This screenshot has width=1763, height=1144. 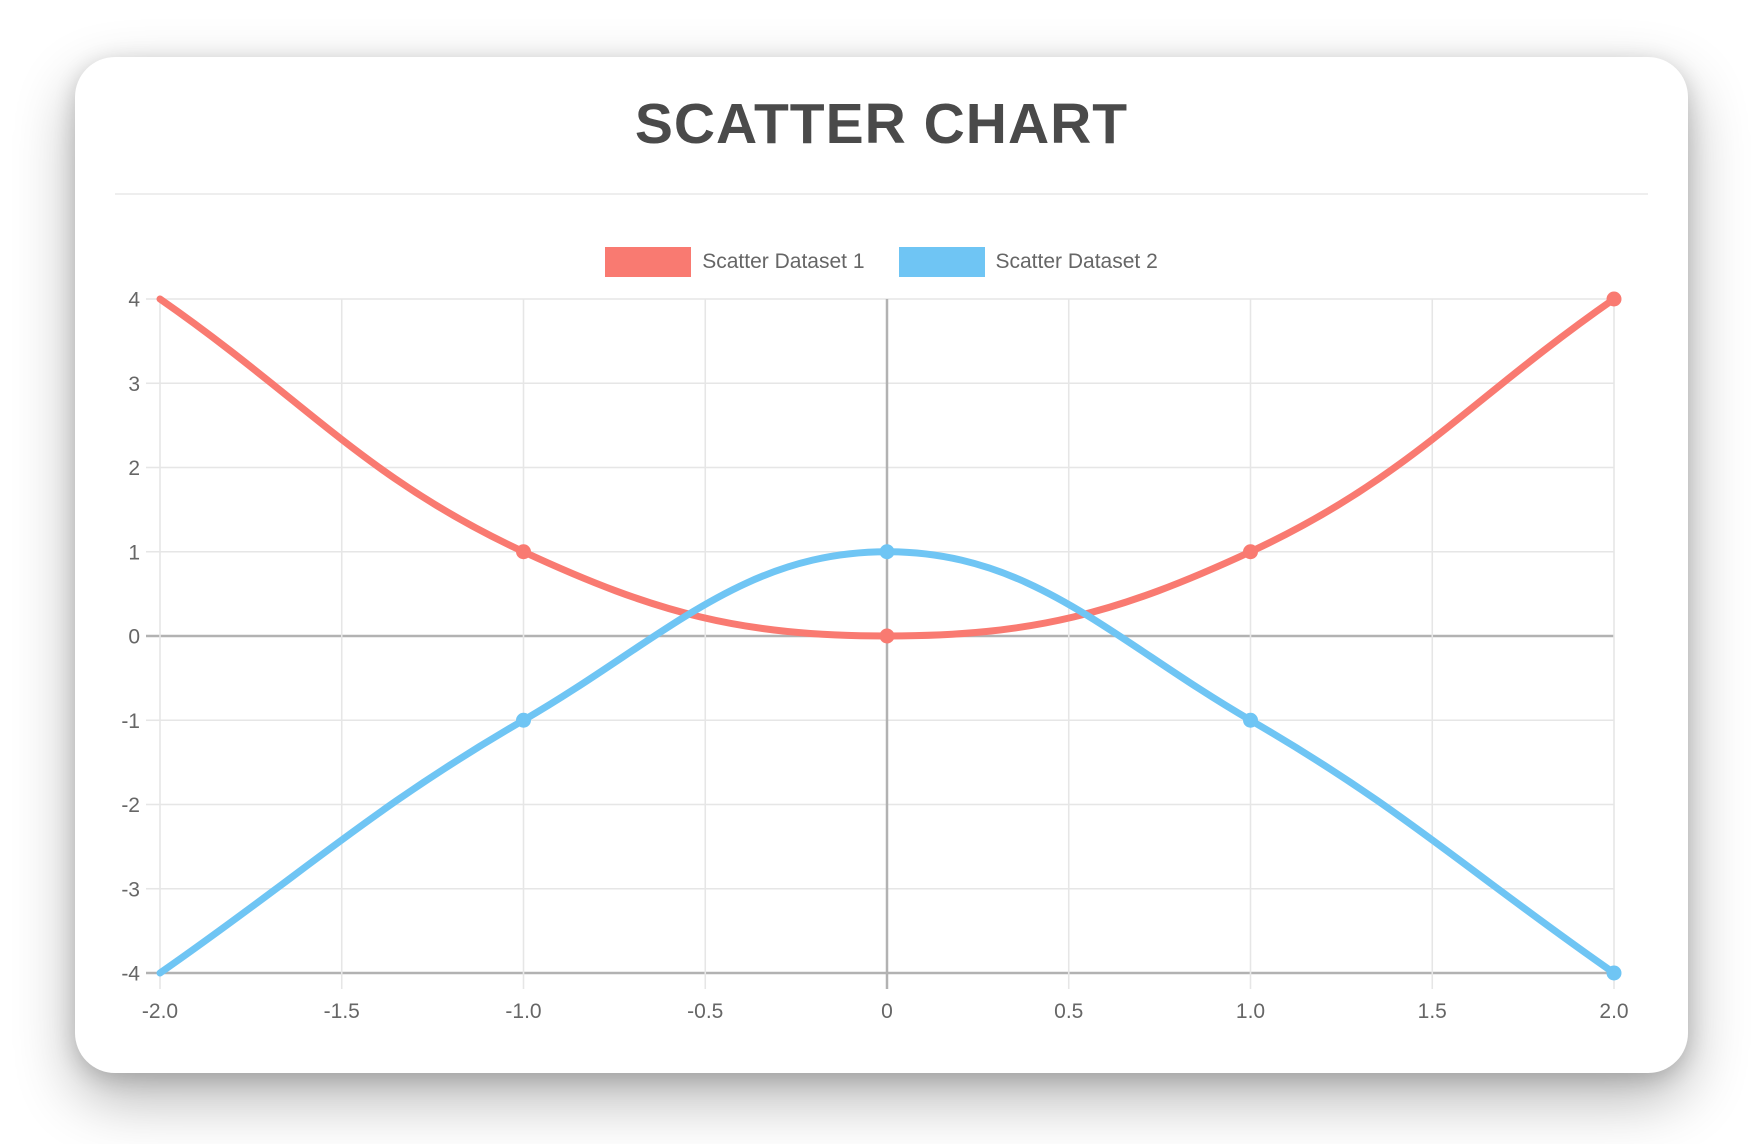 What do you see at coordinates (881, 262) in the screenshot?
I see `chart-legend: Scatter Dataset 1 Scatter Dataset 2` at bounding box center [881, 262].